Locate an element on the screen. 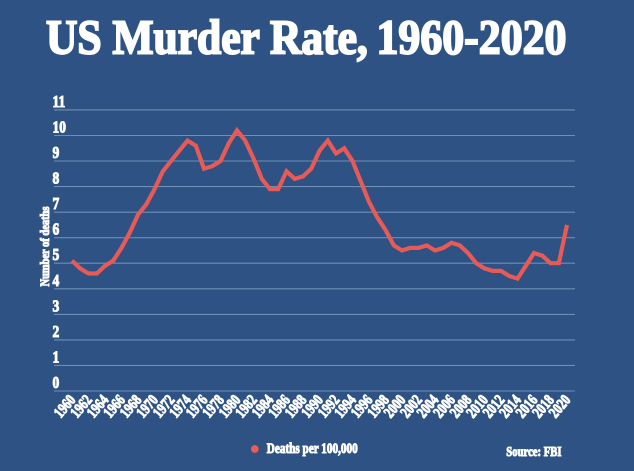 This screenshot has height=471, width=634. svg-text: 8 is located at coordinates (56, 178).